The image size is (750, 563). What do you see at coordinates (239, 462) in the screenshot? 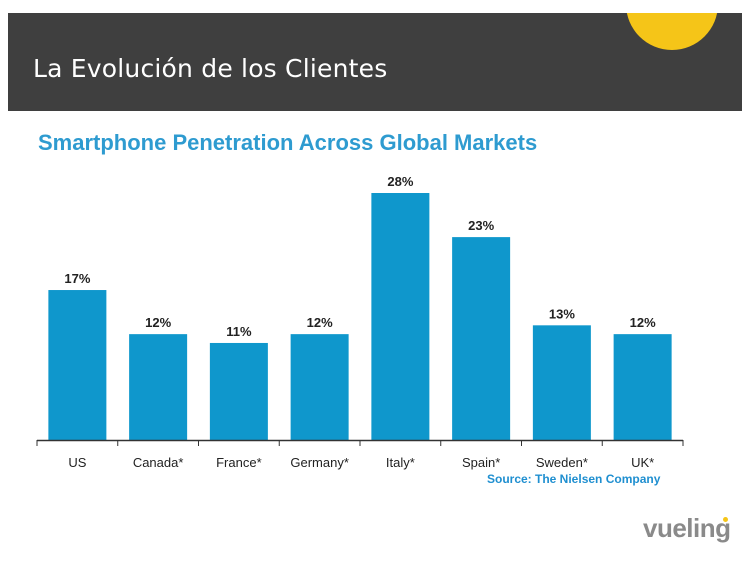
I see `category-label: France*` at bounding box center [239, 462].